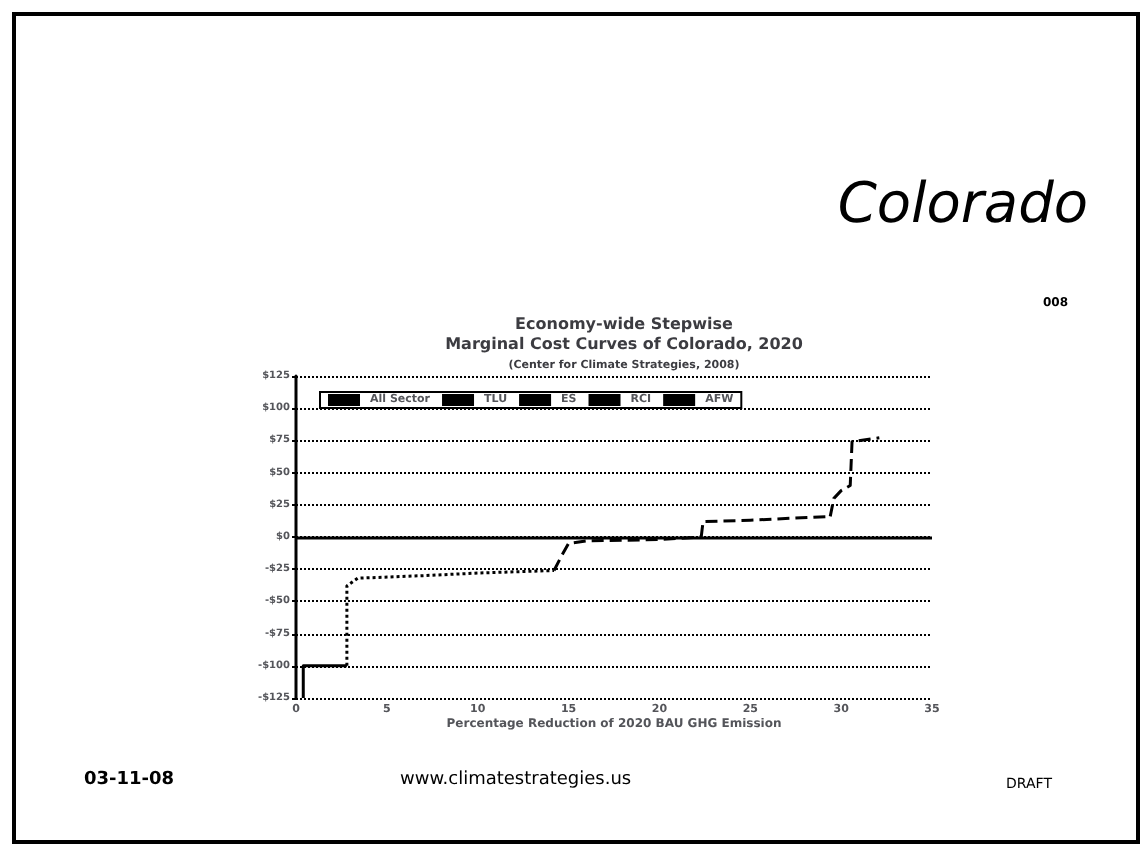 The width and height of the screenshot is (1148, 854). What do you see at coordinates (516, 780) in the screenshot?
I see `text: www.climatestrategies.us` at bounding box center [516, 780].